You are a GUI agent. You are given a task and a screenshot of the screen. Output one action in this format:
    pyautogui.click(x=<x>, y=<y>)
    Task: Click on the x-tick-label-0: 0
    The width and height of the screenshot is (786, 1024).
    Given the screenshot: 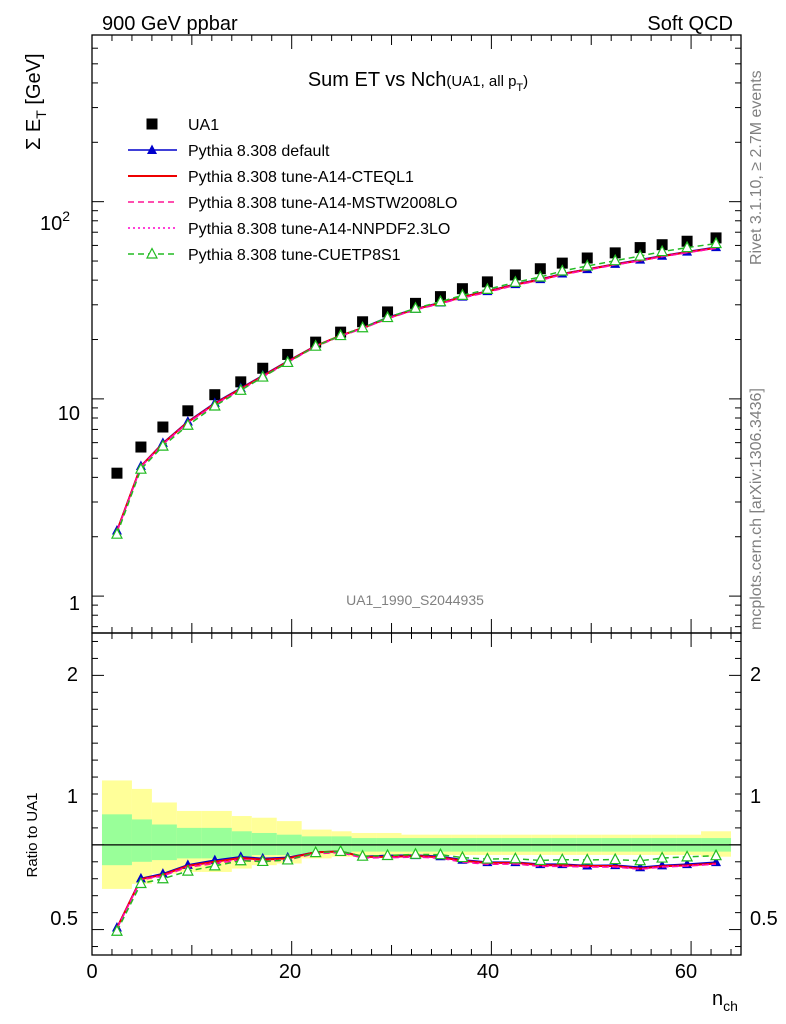 What is the action you would take?
    pyautogui.click(x=91, y=972)
    